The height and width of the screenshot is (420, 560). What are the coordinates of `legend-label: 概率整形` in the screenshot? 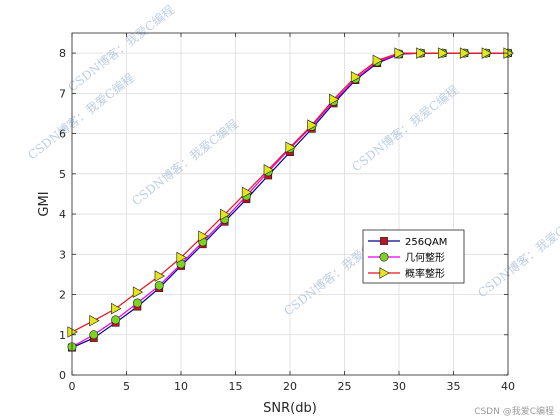 It's located at (425, 273).